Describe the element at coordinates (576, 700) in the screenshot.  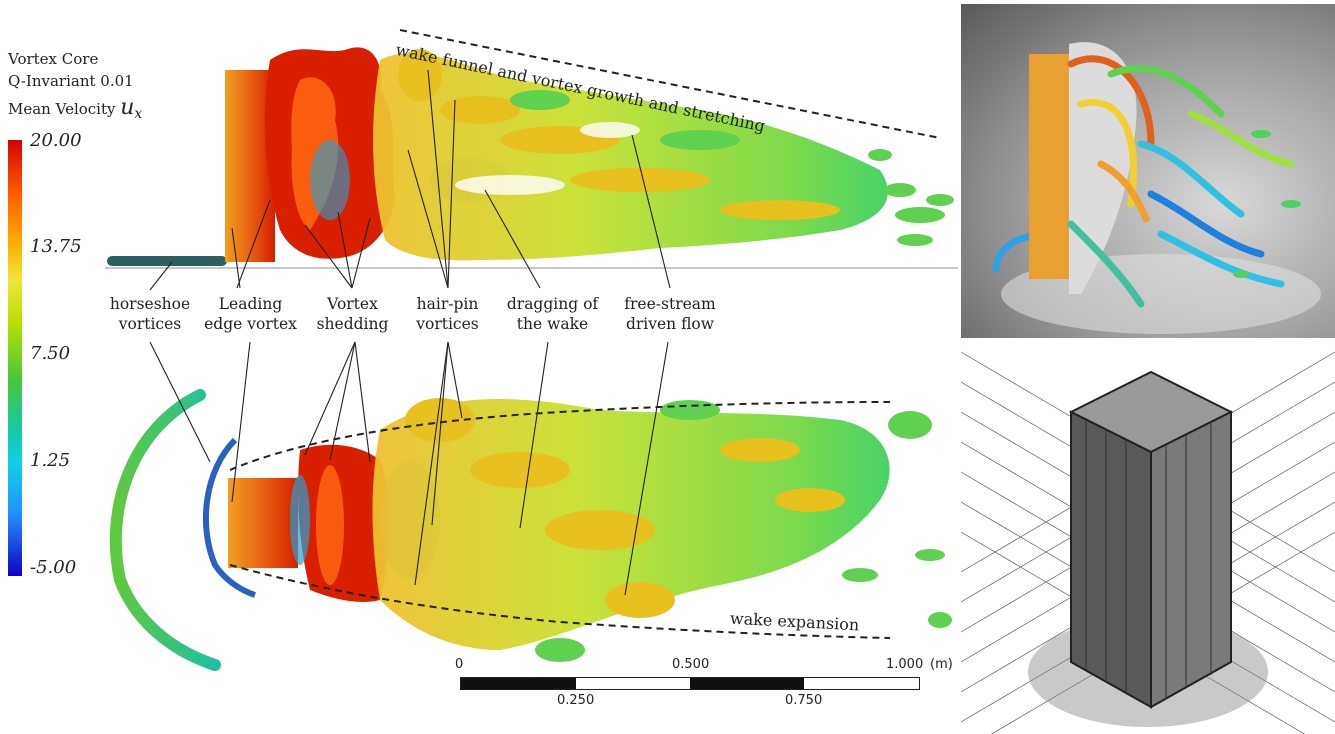
I see `scale-label-0-25: 0.250` at that location.